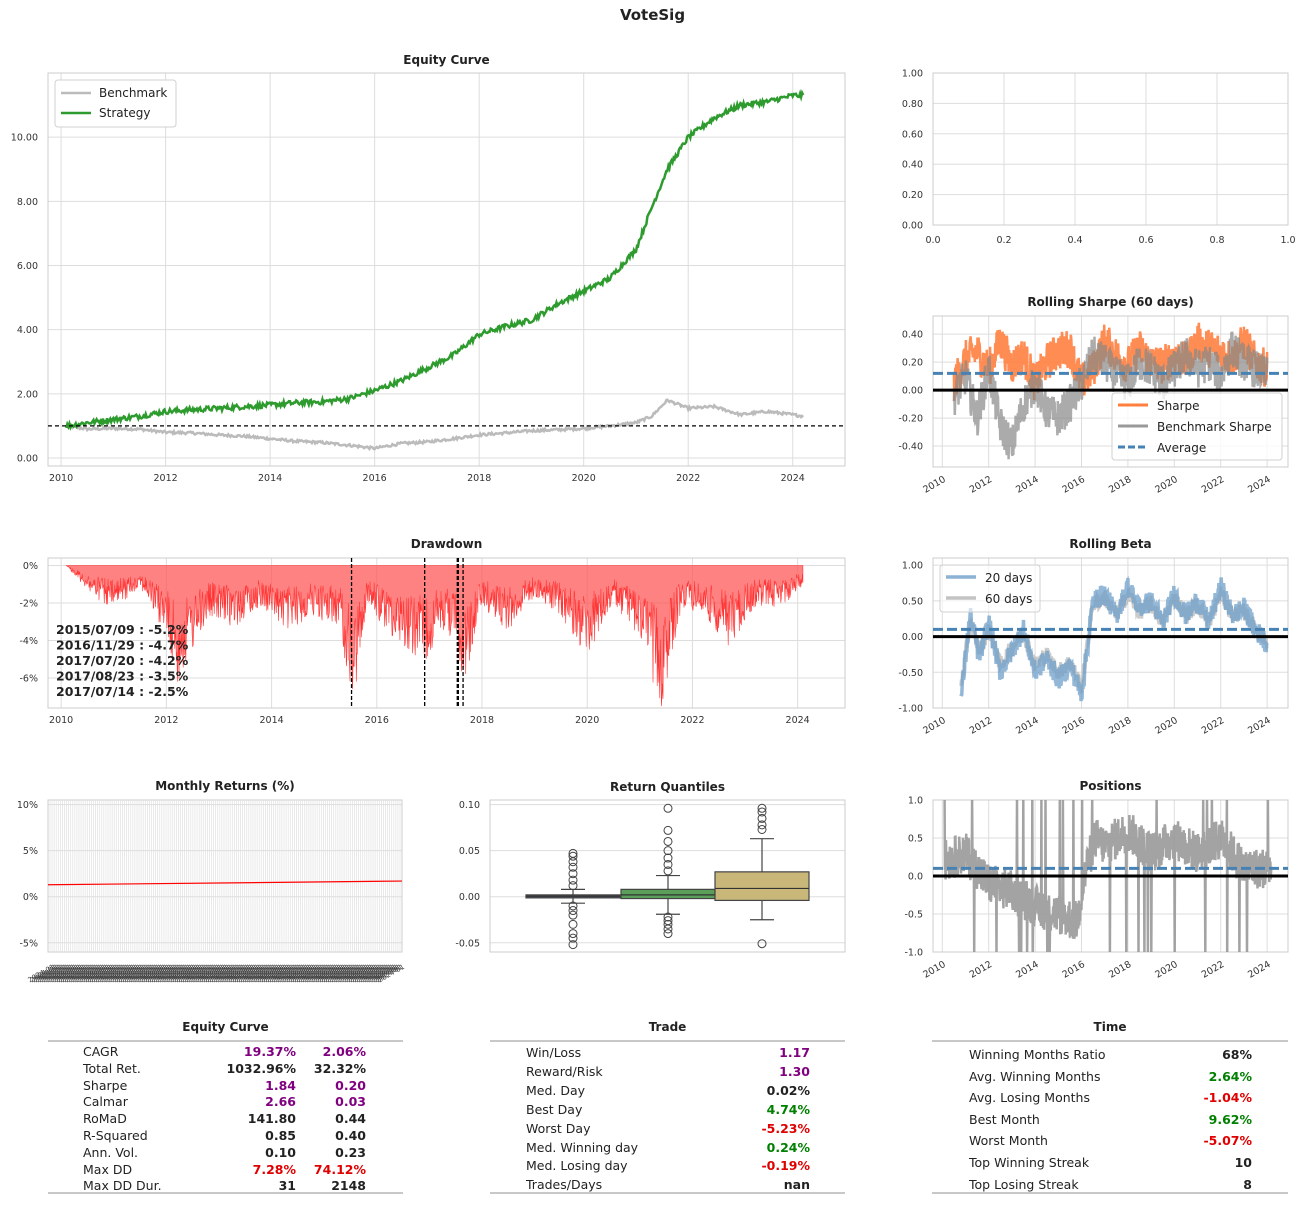  I want to click on drawdown-x-tick-label: 2018, so click(482, 720).